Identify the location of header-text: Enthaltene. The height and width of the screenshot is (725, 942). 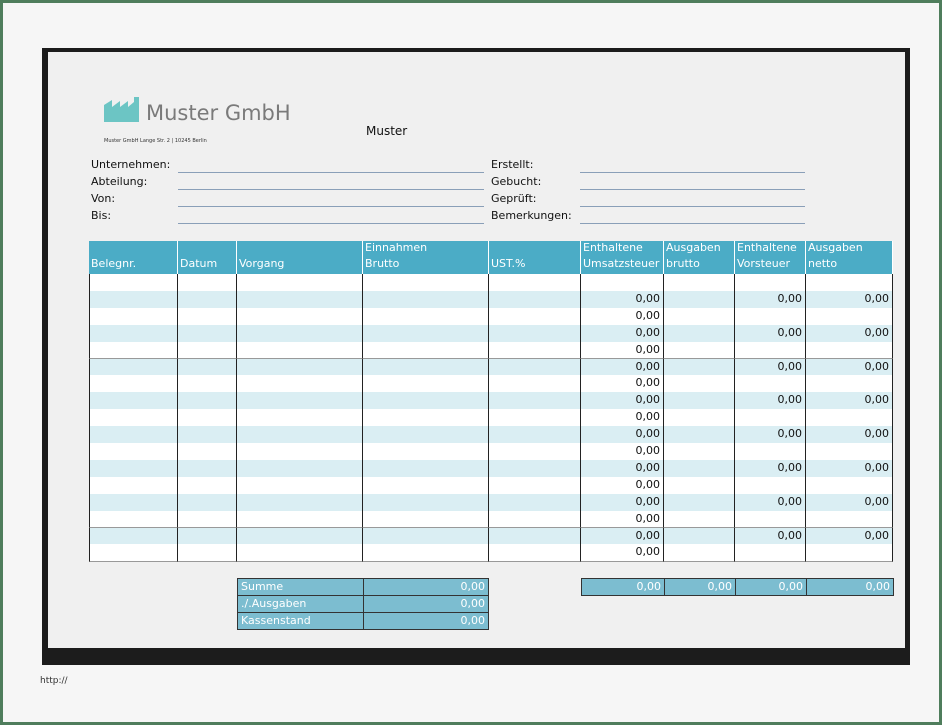
(613, 247).